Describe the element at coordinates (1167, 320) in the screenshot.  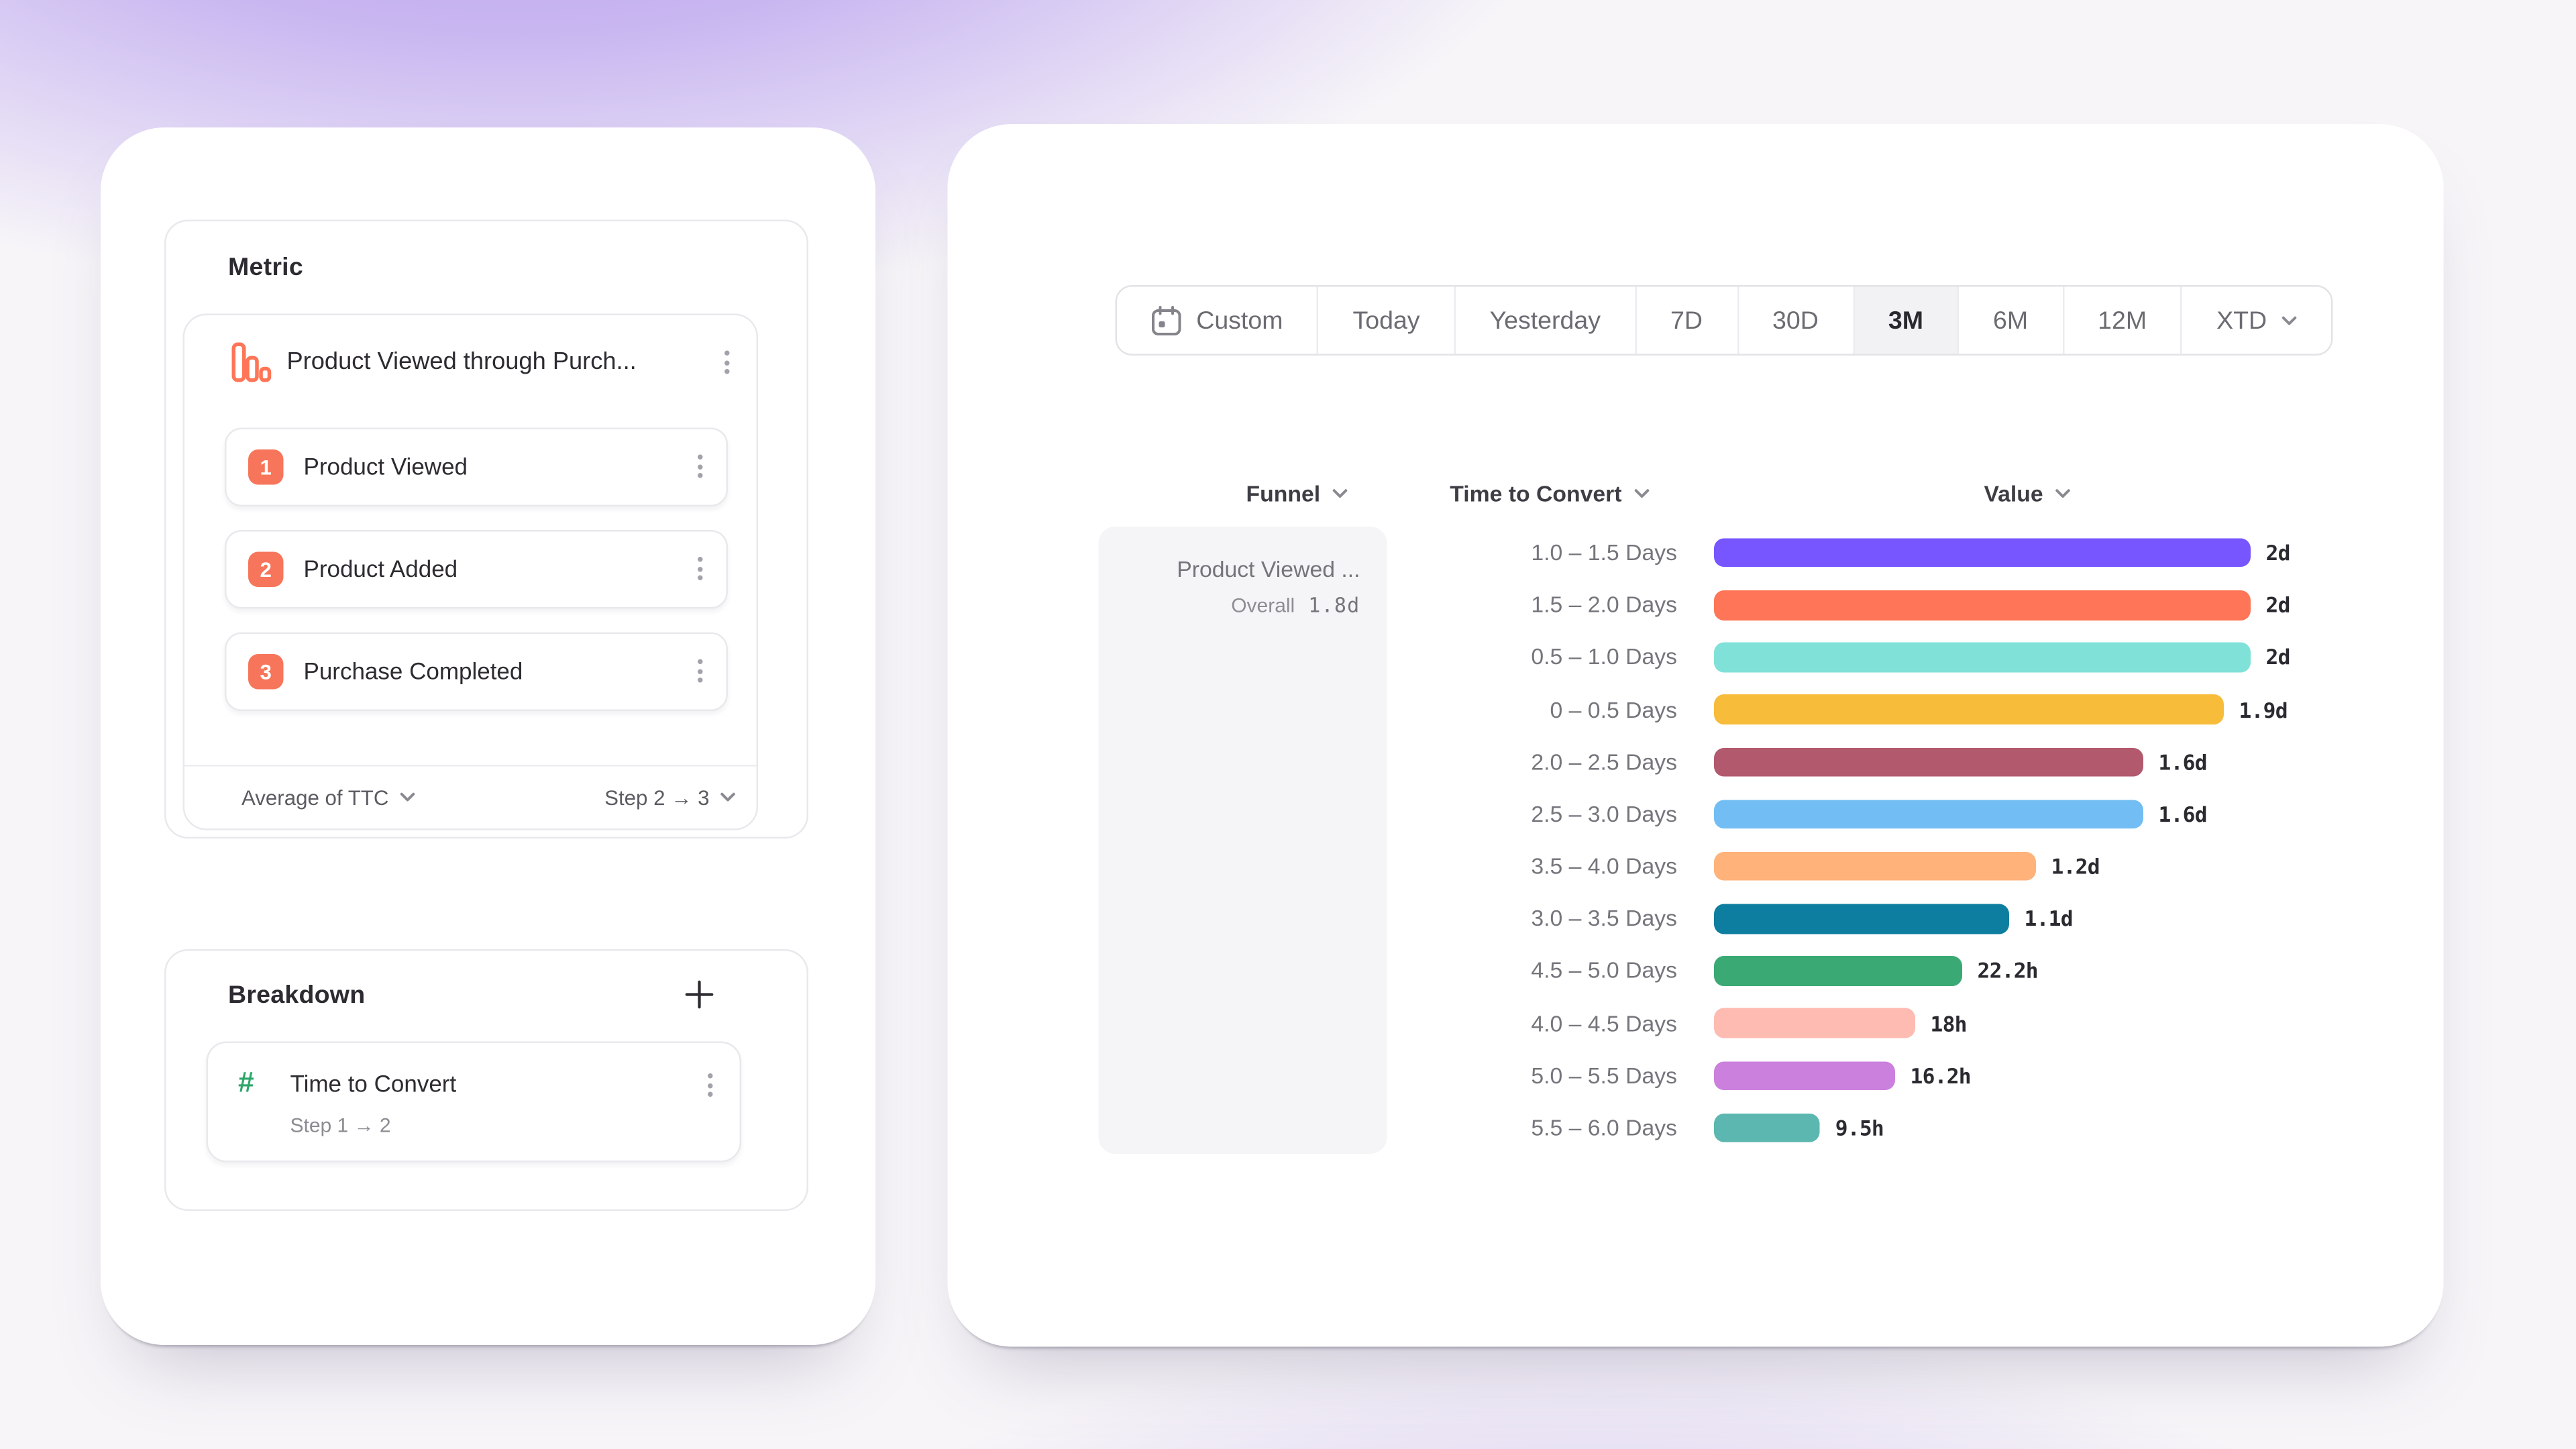
I see `calendar-icon` at that location.